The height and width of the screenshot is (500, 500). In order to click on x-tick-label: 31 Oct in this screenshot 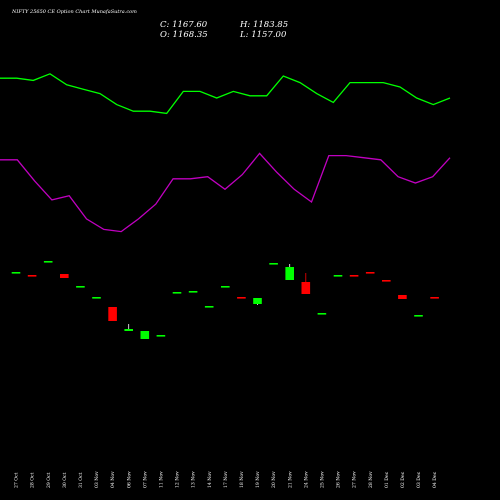, I will do `click(81, 480)`.